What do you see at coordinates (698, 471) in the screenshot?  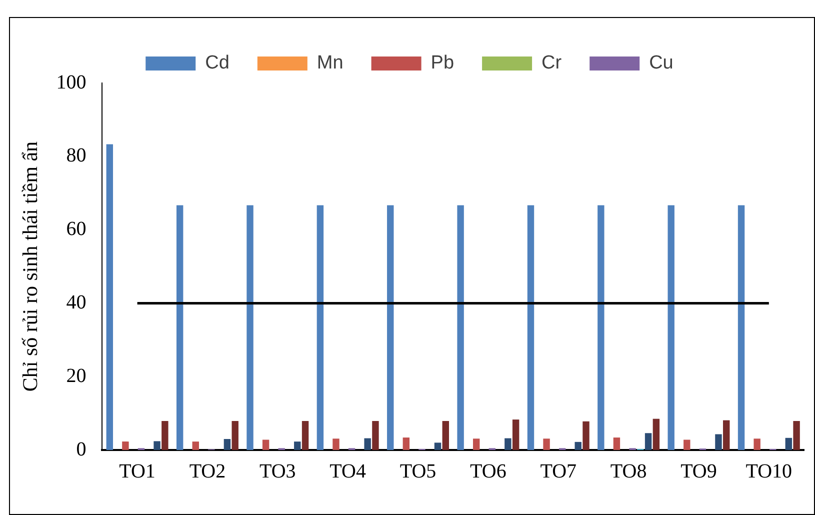 I see `x-tick-label: TO9` at bounding box center [698, 471].